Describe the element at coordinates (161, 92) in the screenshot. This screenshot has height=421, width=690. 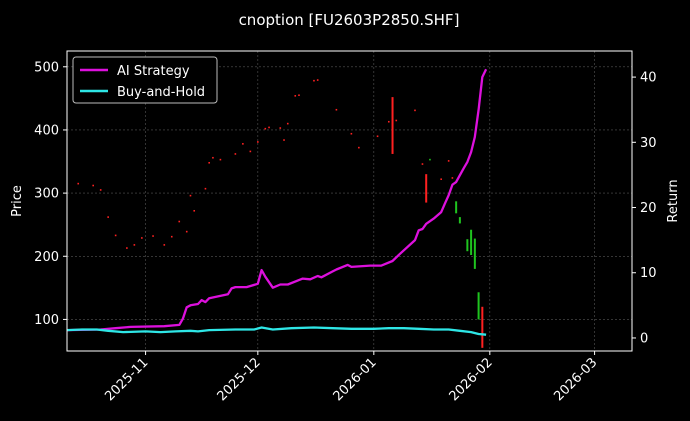
I see `legend-label-buy-and-hold: Buy-and-Hold` at that location.